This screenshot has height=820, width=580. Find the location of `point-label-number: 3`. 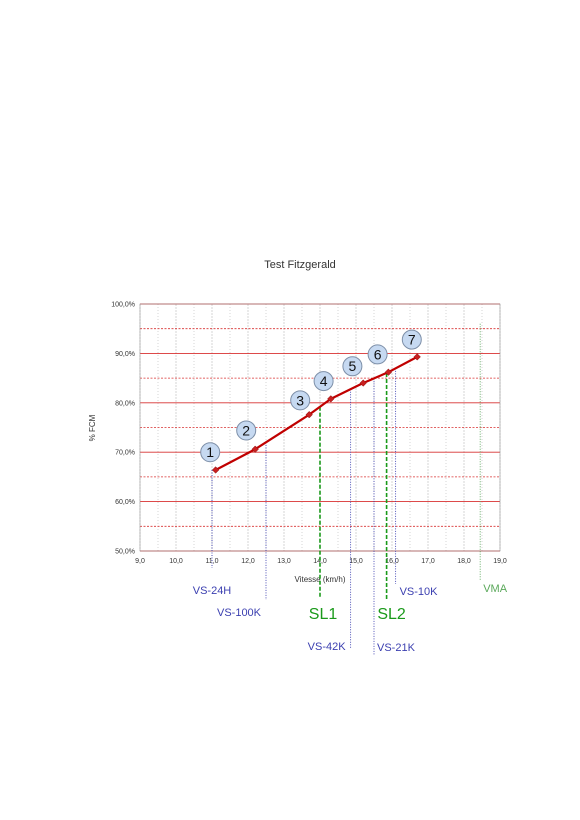

point-label-number: 3 is located at coordinates (300, 400).